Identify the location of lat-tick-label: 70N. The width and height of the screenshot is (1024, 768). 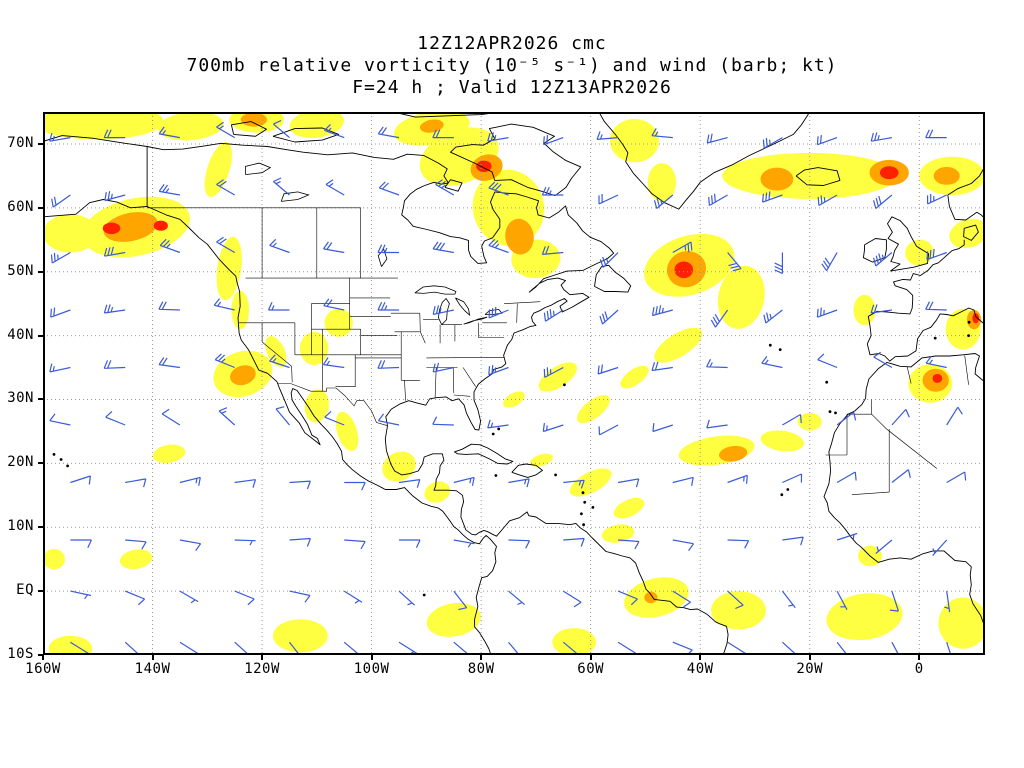
(20, 142).